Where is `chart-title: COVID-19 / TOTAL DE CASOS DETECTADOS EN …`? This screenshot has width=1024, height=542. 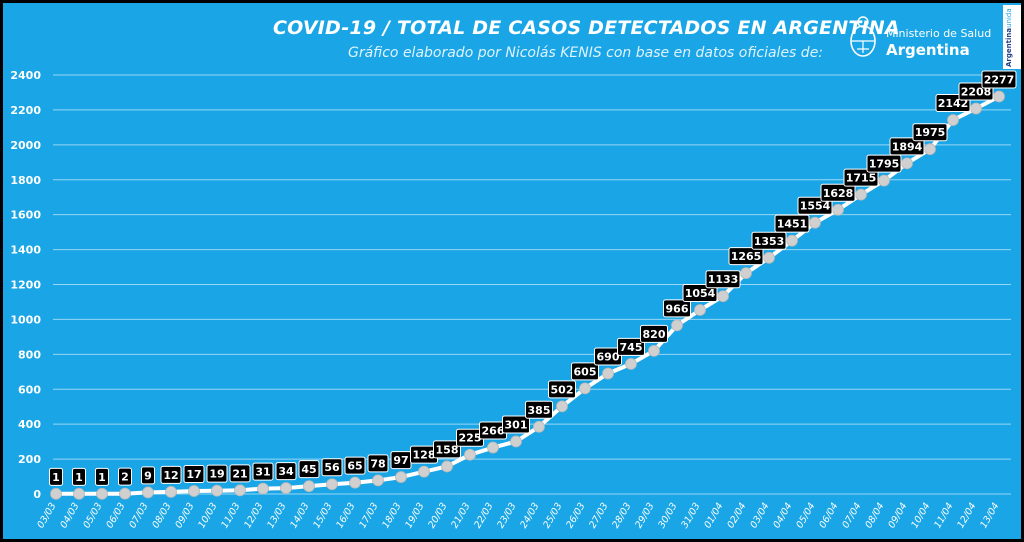
chart-title: COVID-19 / TOTAL DE CASOS DETECTADOS EN … is located at coordinates (586, 28).